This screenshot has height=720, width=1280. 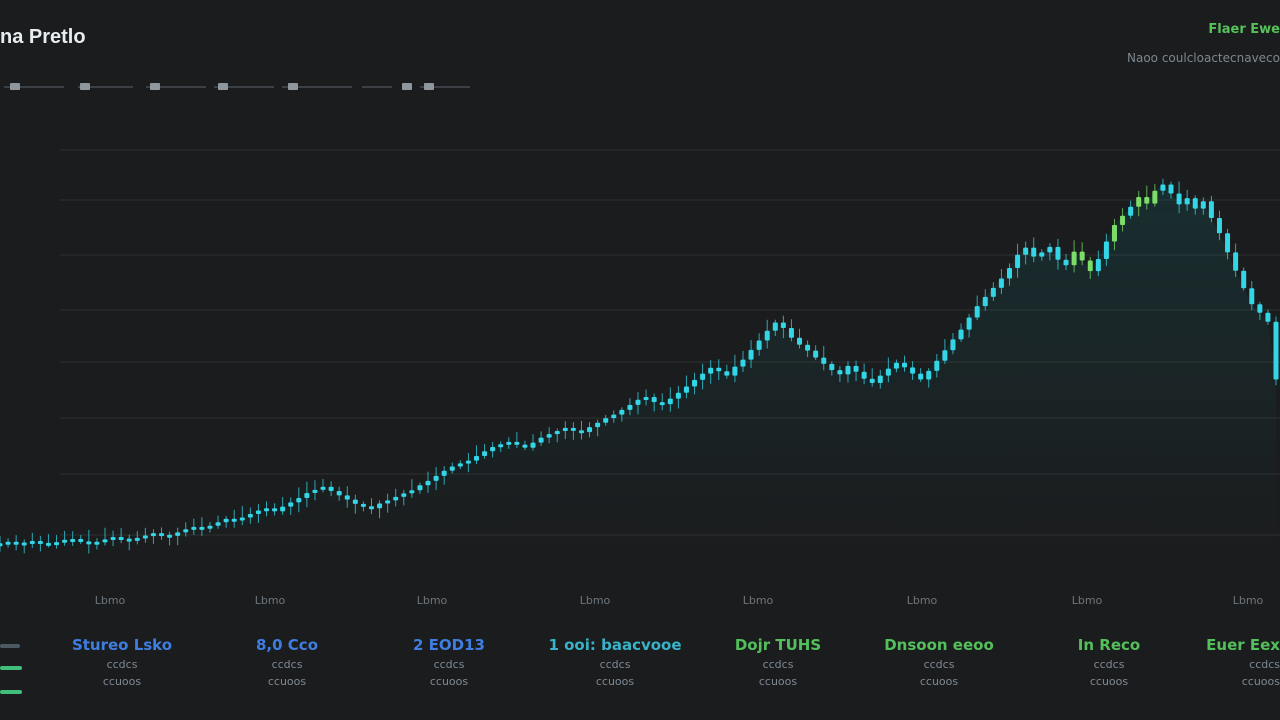 What do you see at coordinates (1180, 43) in the screenshot?
I see `header-info: Flaer Ewe Naoo coulcloactecnaveco` at bounding box center [1180, 43].